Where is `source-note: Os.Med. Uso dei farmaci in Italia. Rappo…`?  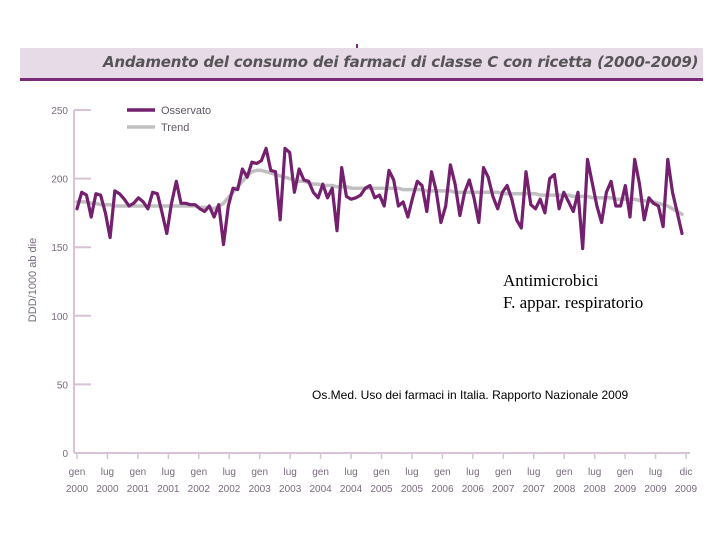 source-note: Os.Med. Uso dei farmaci in Italia. Rappo… is located at coordinates (470, 395).